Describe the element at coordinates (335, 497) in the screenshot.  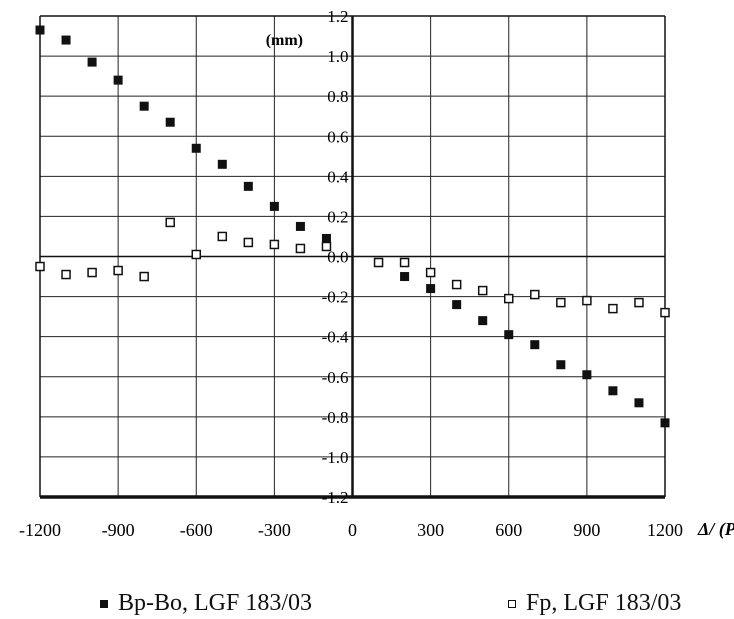
I see `y-tick-label: -1.2` at that location.